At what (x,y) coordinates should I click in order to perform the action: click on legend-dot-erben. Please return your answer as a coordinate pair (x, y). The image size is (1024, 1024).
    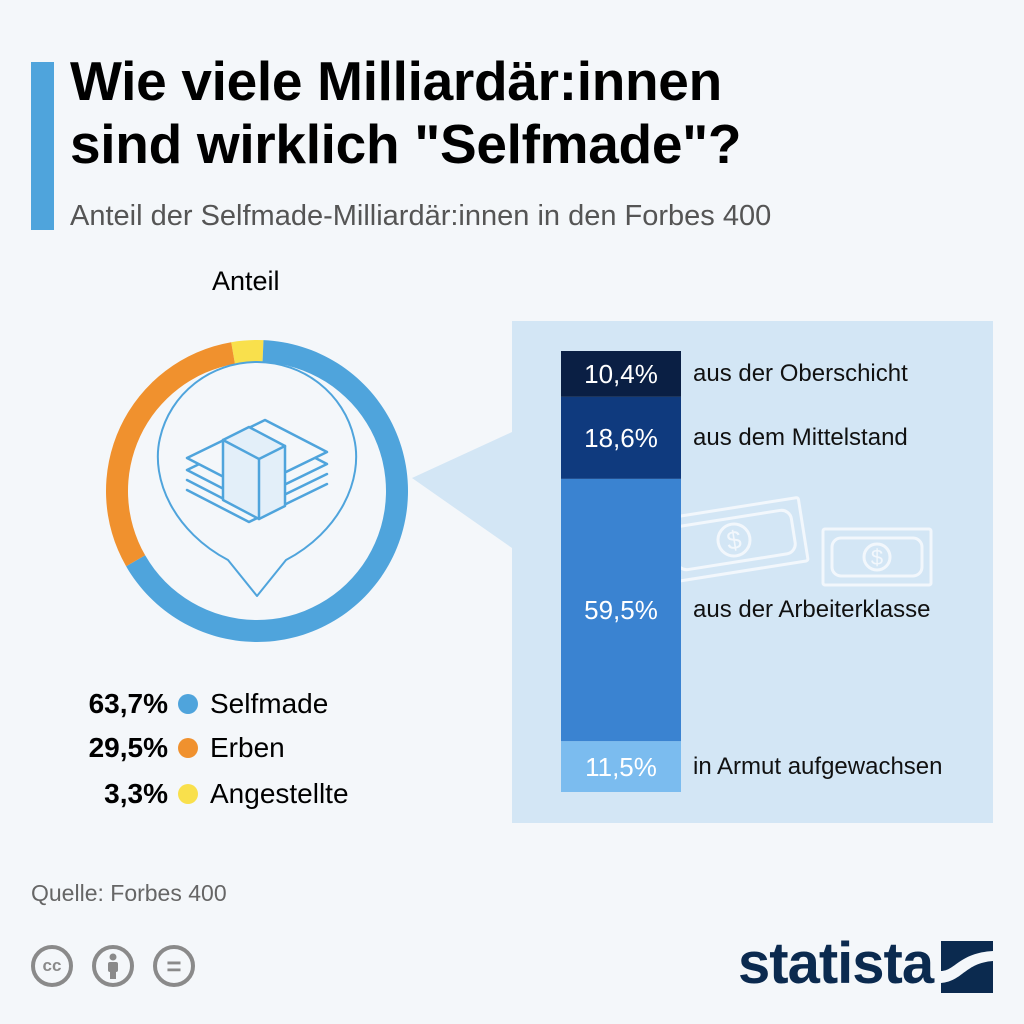
    Looking at the image, I should click on (188, 748).